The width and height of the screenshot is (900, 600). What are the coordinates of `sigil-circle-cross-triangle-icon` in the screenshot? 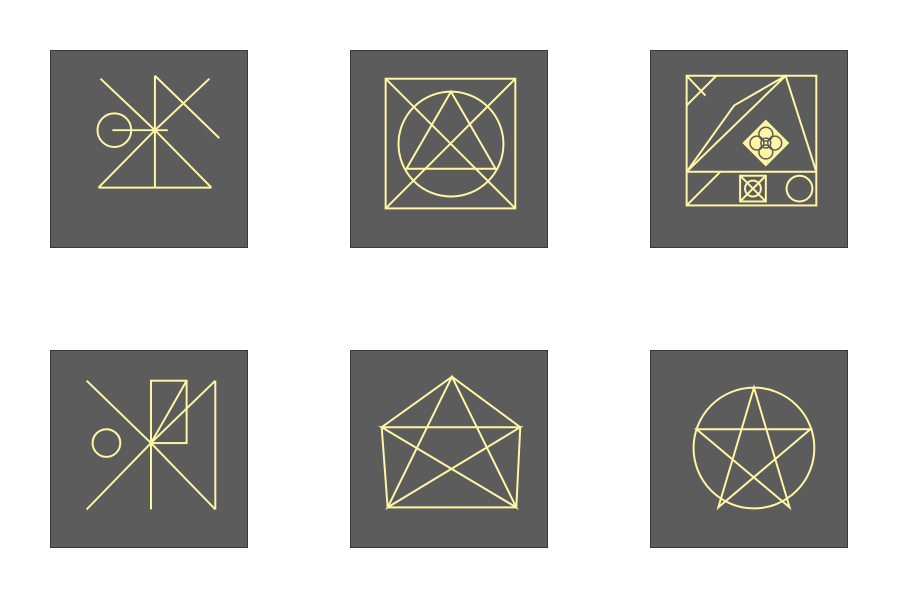 It's located at (149, 149).